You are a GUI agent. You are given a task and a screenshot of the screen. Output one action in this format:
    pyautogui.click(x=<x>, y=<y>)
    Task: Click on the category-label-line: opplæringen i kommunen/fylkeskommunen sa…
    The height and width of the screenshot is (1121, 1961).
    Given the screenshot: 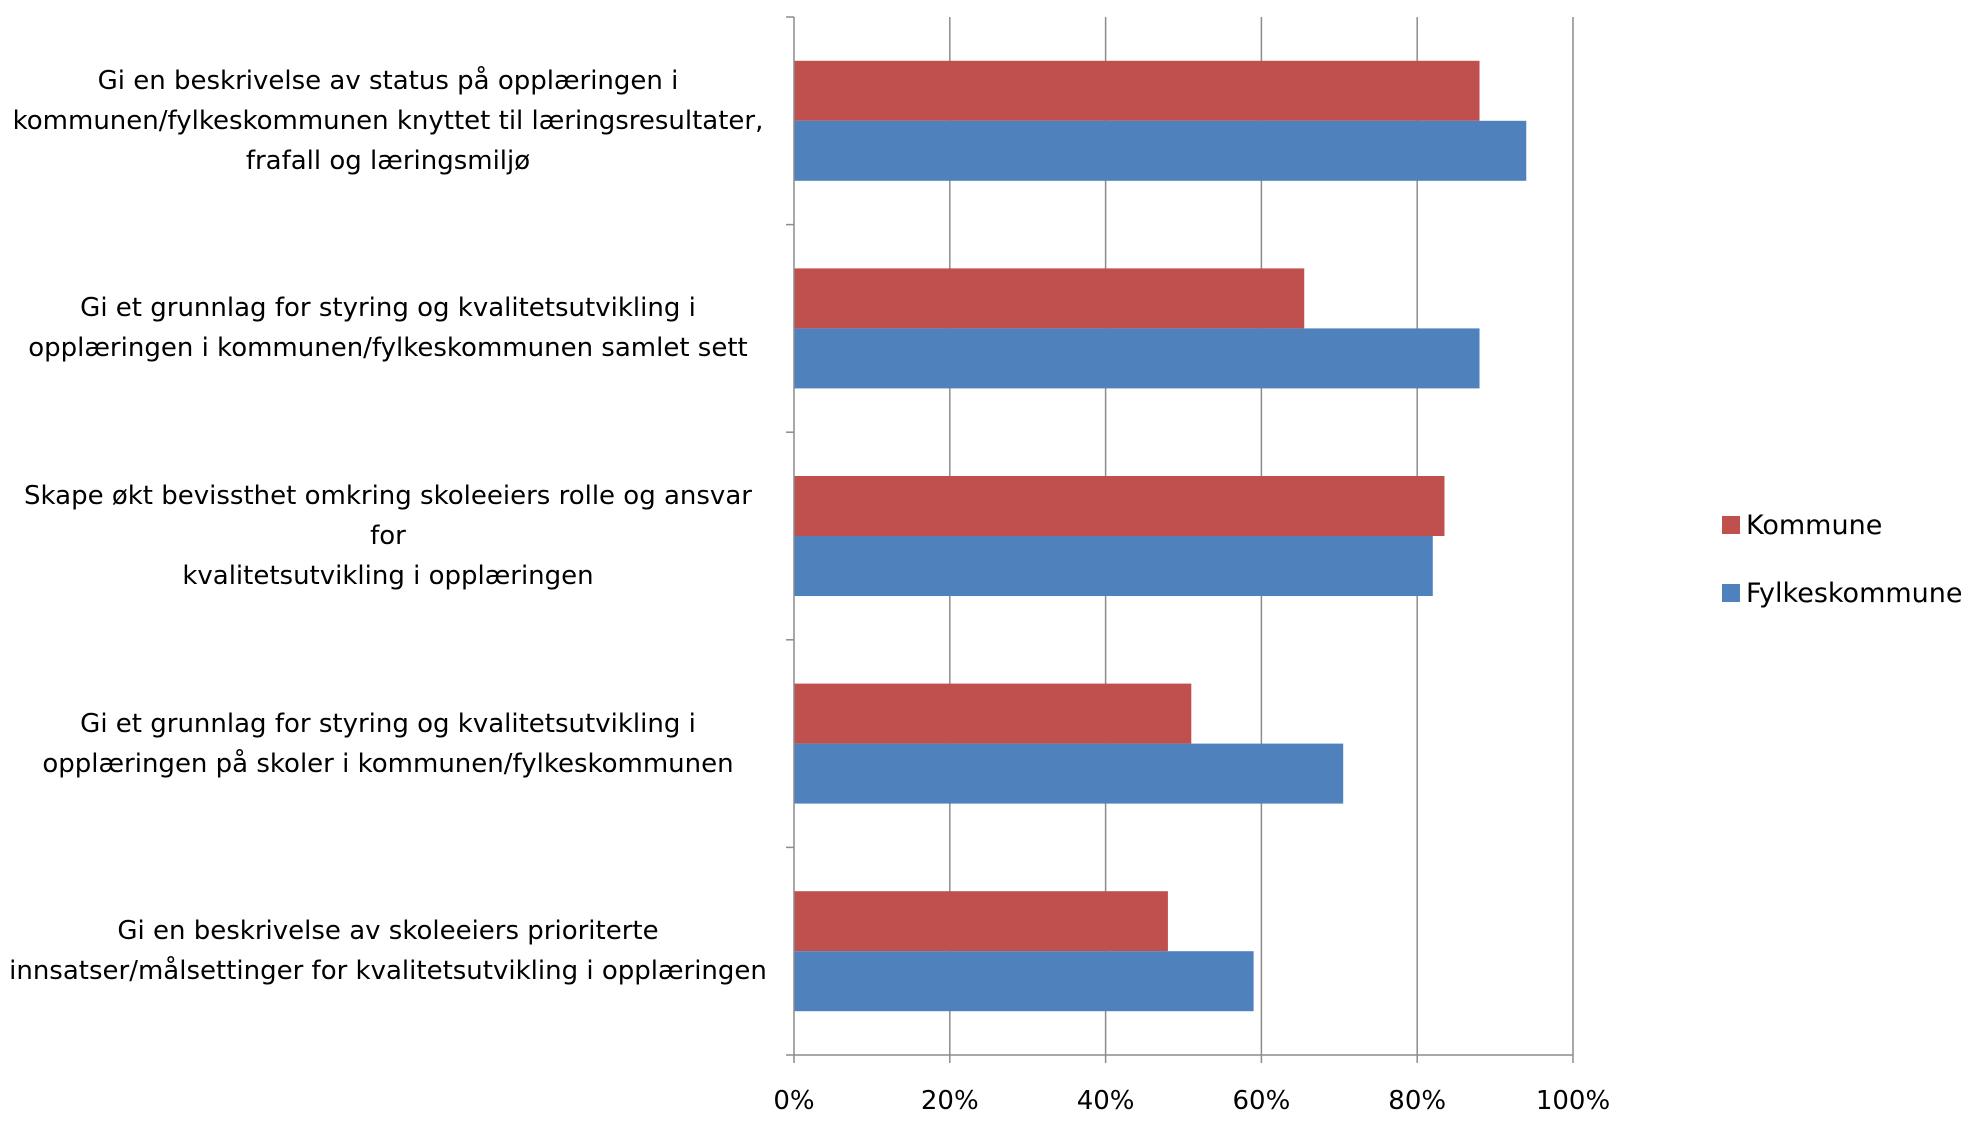 What is the action you would take?
    pyautogui.click(x=388, y=348)
    